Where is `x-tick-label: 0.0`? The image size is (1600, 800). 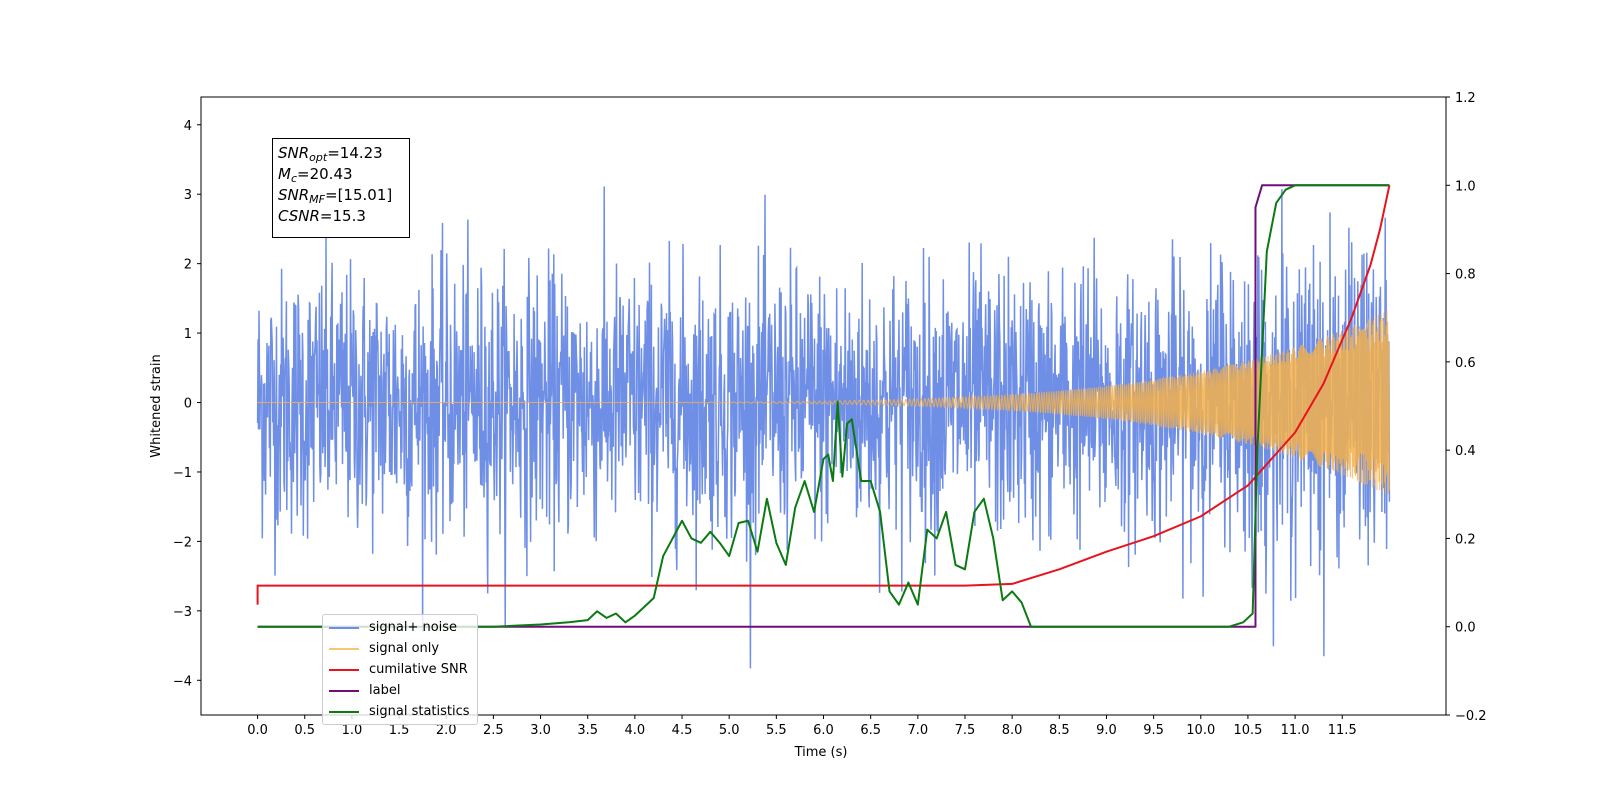
x-tick-label: 0.0 is located at coordinates (257, 730).